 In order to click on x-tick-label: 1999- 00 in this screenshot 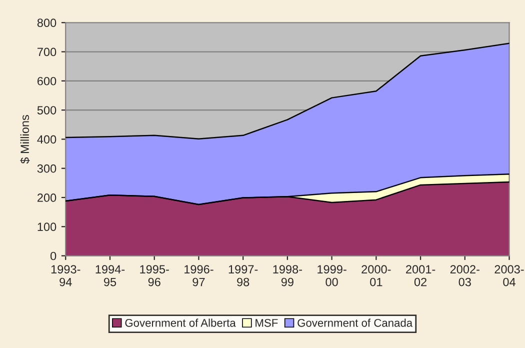, I will do `click(332, 275)`.